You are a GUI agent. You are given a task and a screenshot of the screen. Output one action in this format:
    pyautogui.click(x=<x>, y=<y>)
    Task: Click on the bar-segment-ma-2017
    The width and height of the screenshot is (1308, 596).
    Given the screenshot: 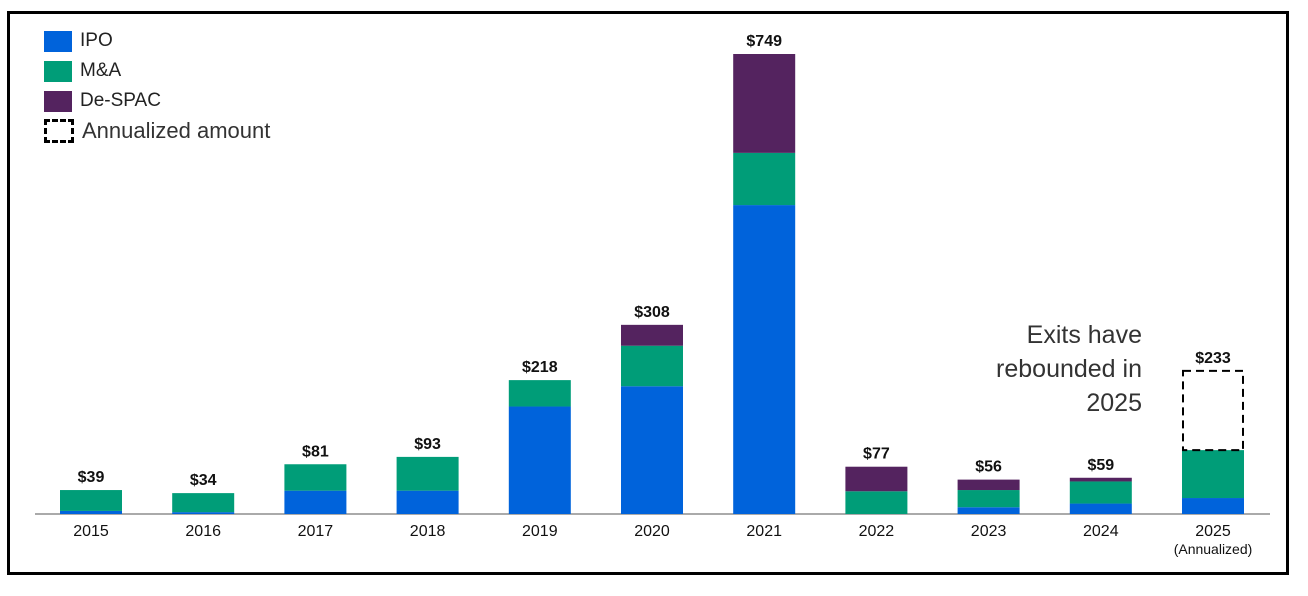 What is the action you would take?
    pyautogui.click(x=315, y=477)
    